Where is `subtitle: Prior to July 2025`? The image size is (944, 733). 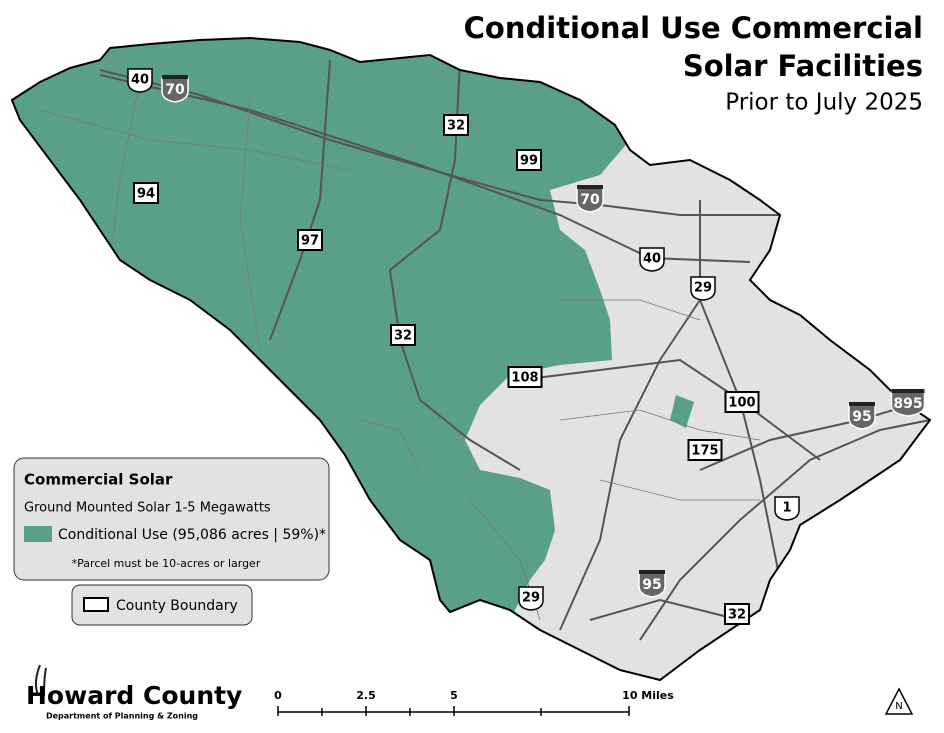 subtitle: Prior to July 2025 is located at coordinates (824, 103).